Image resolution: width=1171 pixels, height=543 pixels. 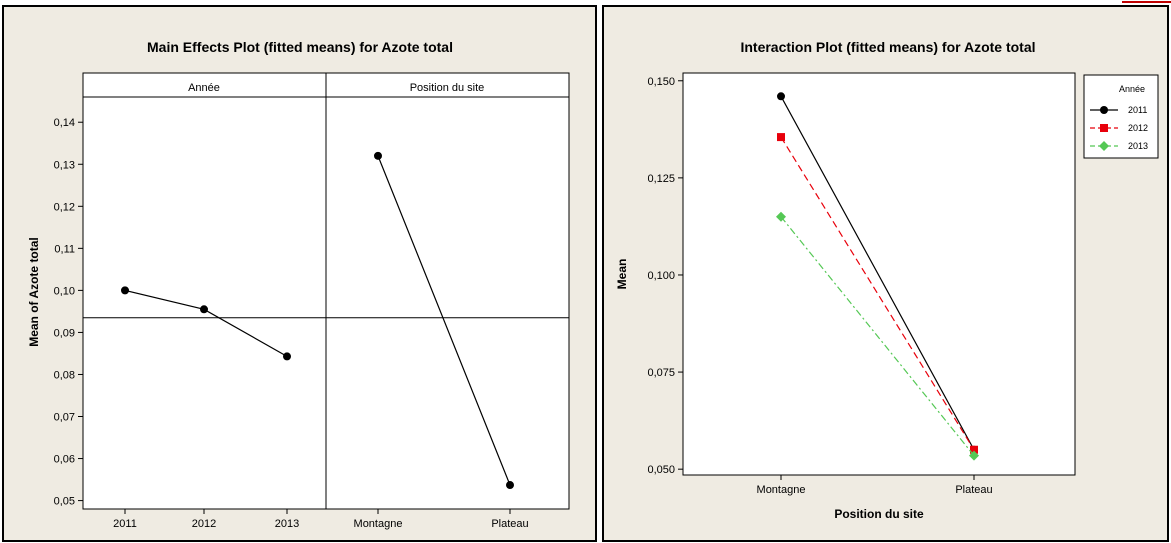 I want to click on y-tick-label: 0,050, so click(x=661, y=470).